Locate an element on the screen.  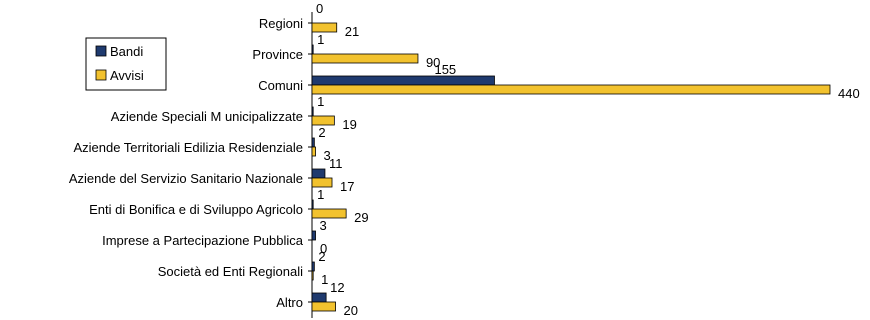
data-label-avvisi: 20 is located at coordinates (351, 310).